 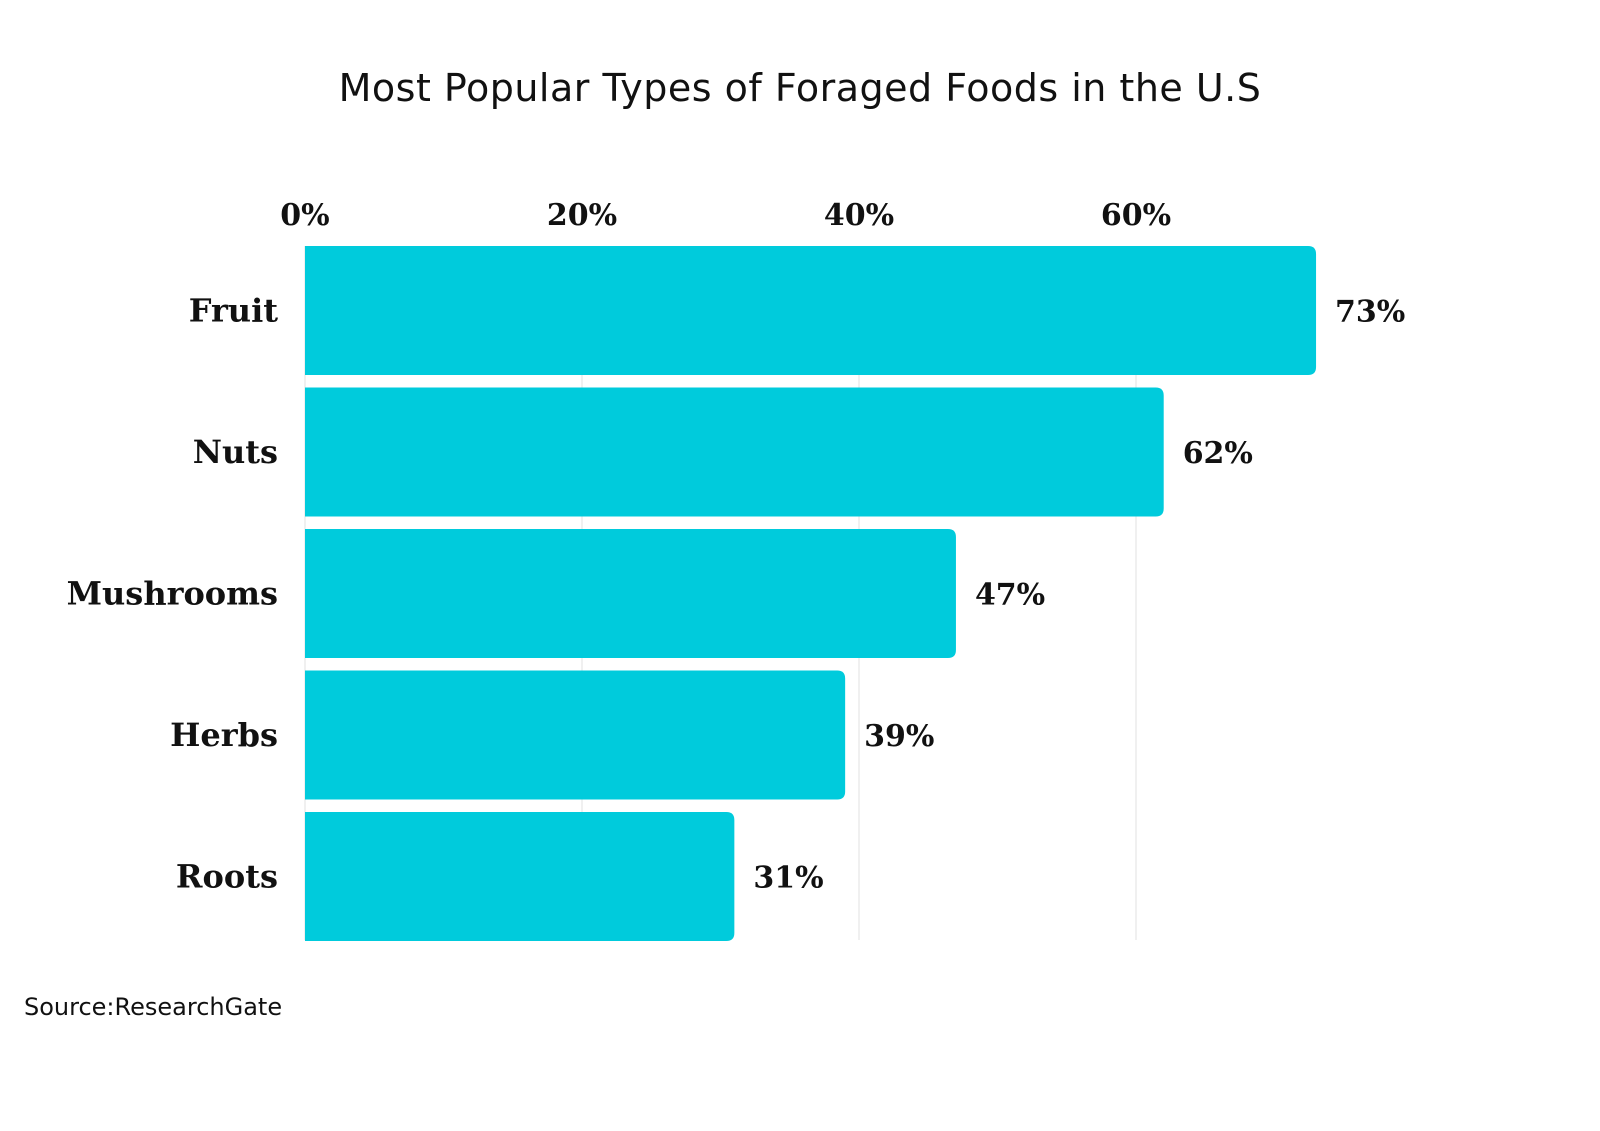 What do you see at coordinates (235, 452) in the screenshot?
I see `category-label: Nuts` at bounding box center [235, 452].